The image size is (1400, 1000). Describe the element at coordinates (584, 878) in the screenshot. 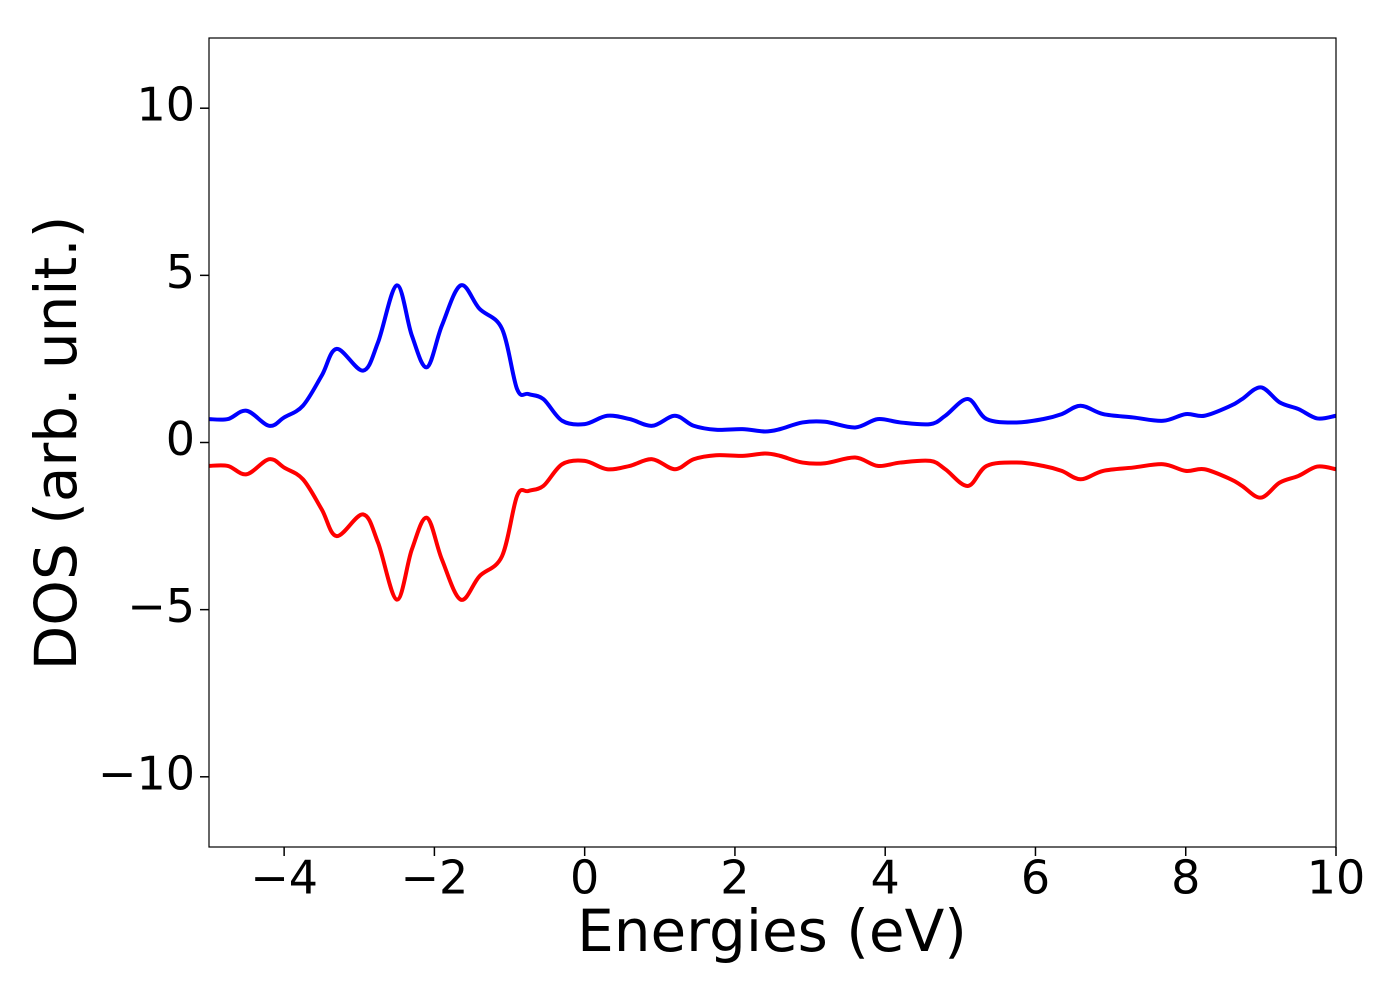

I see `x-tick-label: 0` at that location.